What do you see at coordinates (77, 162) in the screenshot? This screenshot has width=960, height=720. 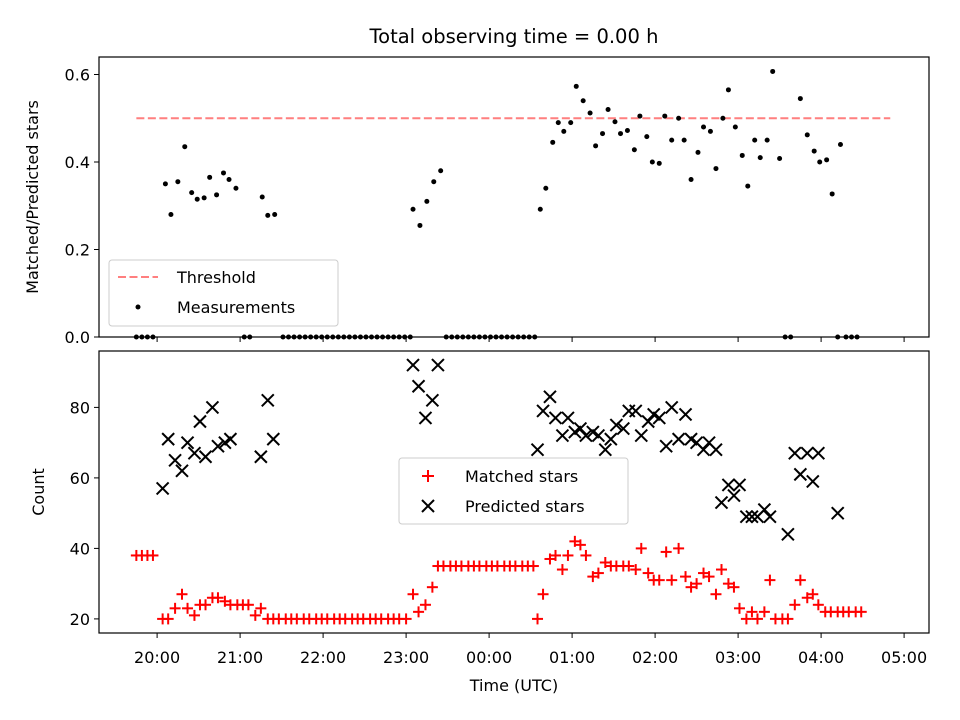 I see `y-tick-label: 0.4` at bounding box center [77, 162].